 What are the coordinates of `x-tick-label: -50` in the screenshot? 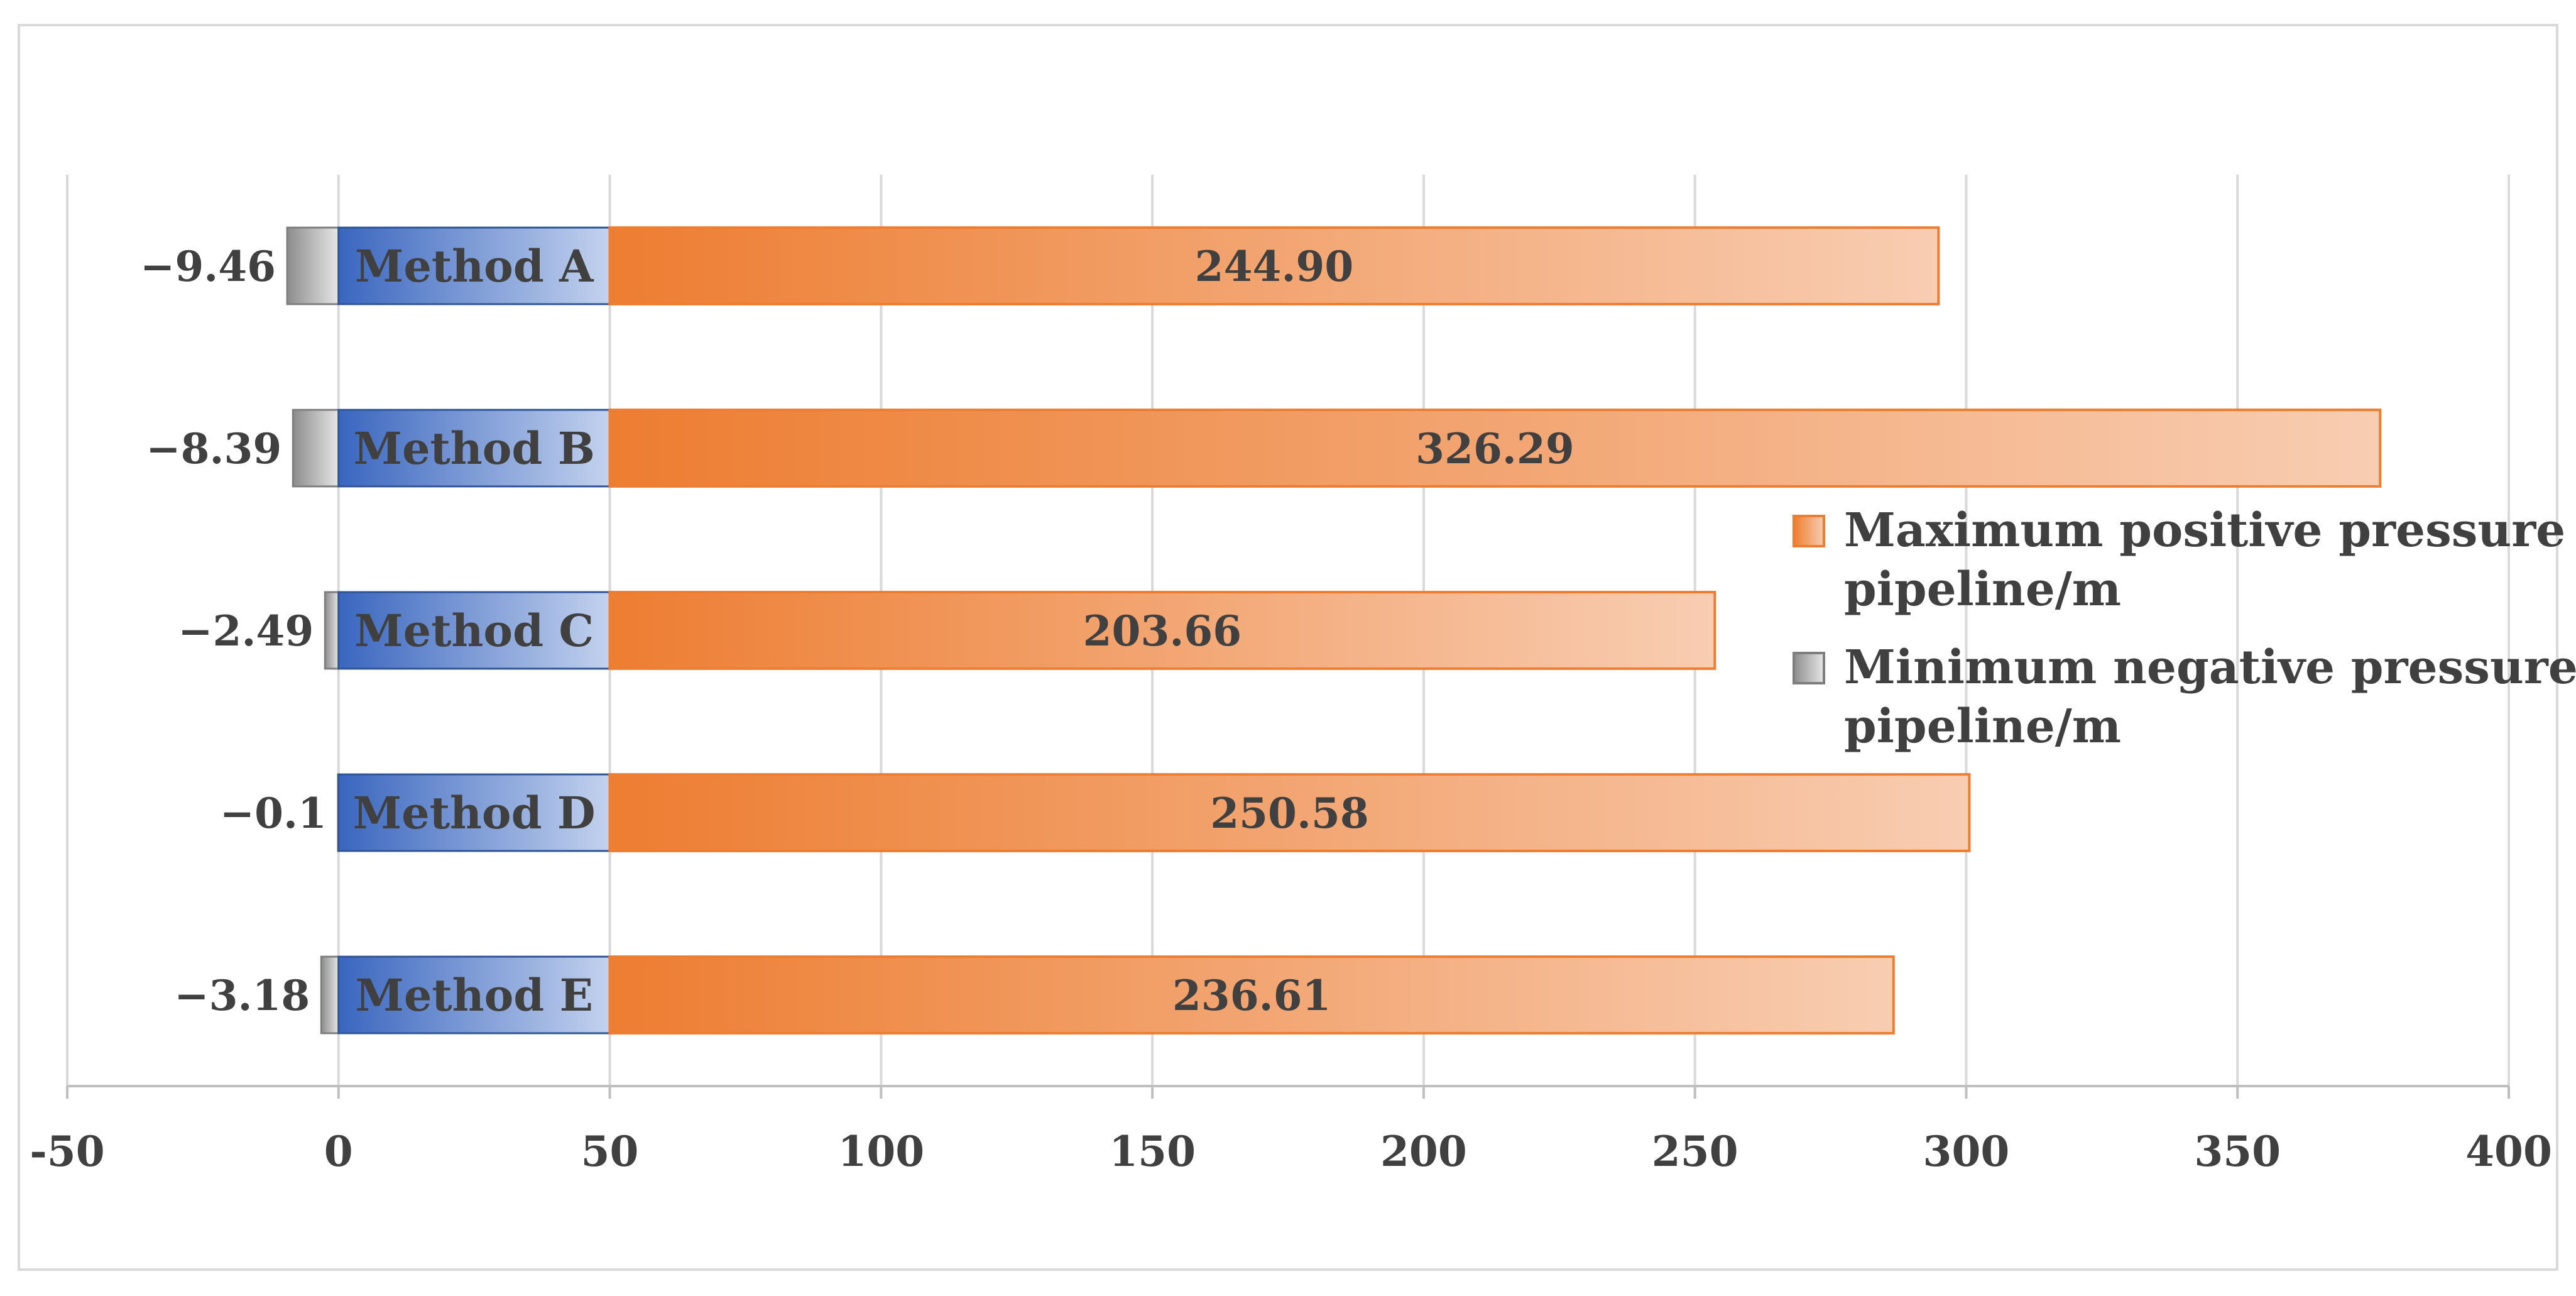 It's located at (67, 1151).